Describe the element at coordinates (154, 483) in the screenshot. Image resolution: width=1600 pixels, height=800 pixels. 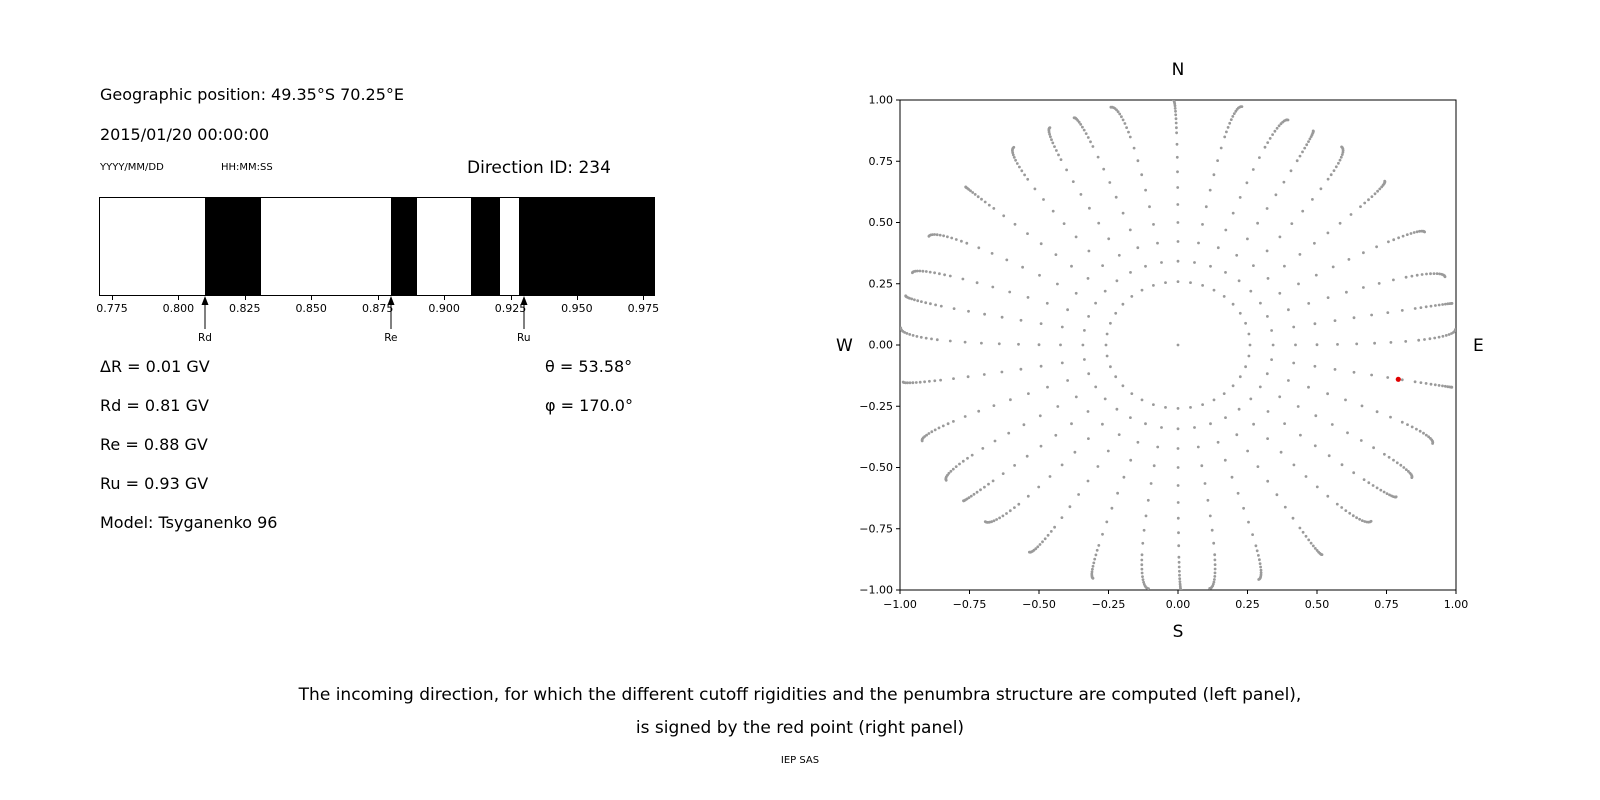
I see `ru-text: Ru = 0.93 GV` at that location.